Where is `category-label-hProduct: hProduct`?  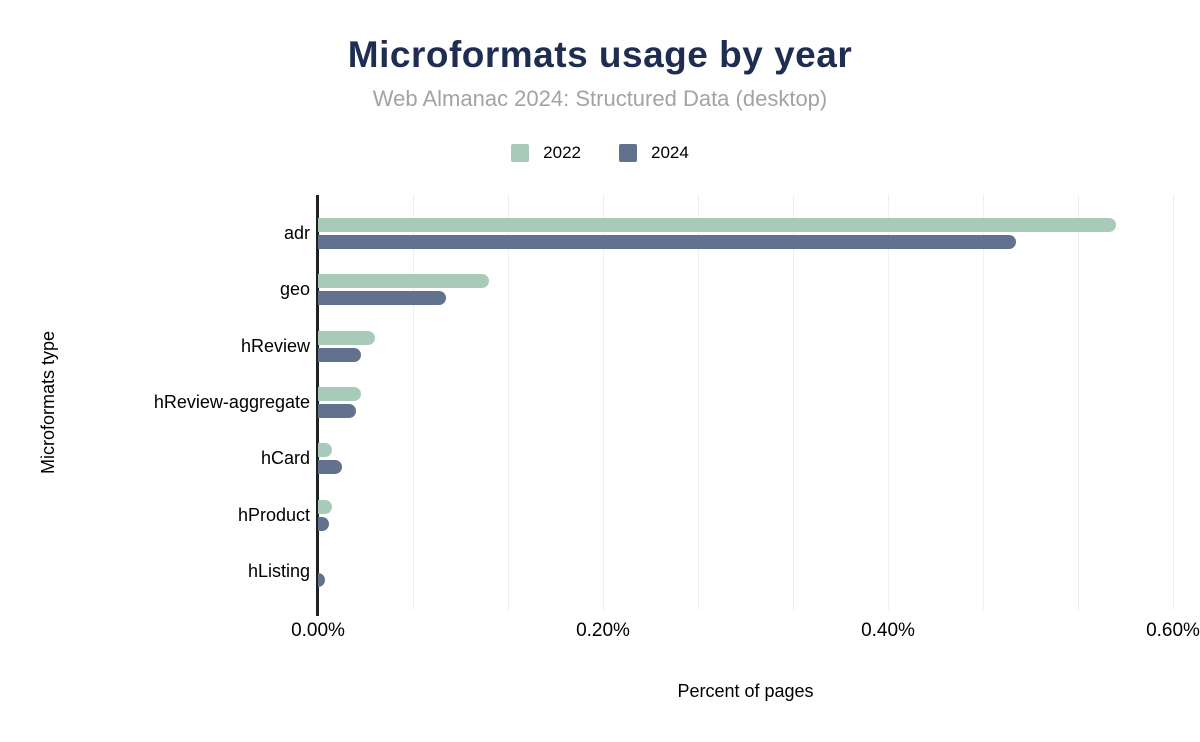 category-label-hProduct: hProduct is located at coordinates (273, 514).